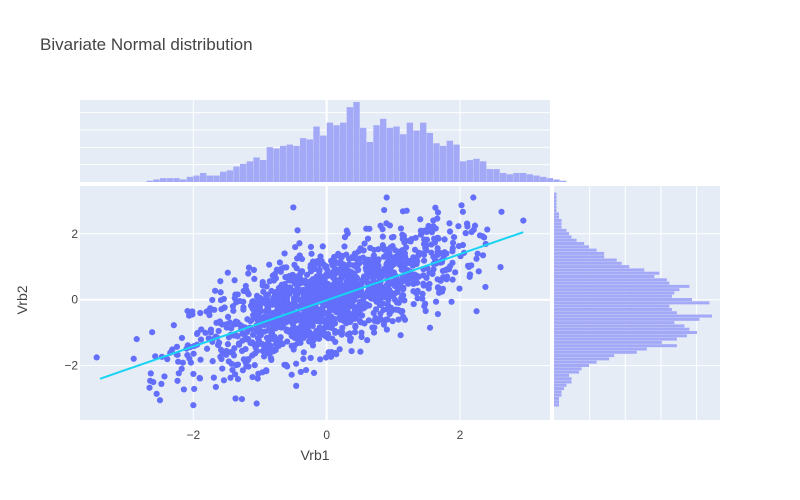 The image size is (800, 500). What do you see at coordinates (74, 234) in the screenshot?
I see `y-tick-label-2: 2` at bounding box center [74, 234].